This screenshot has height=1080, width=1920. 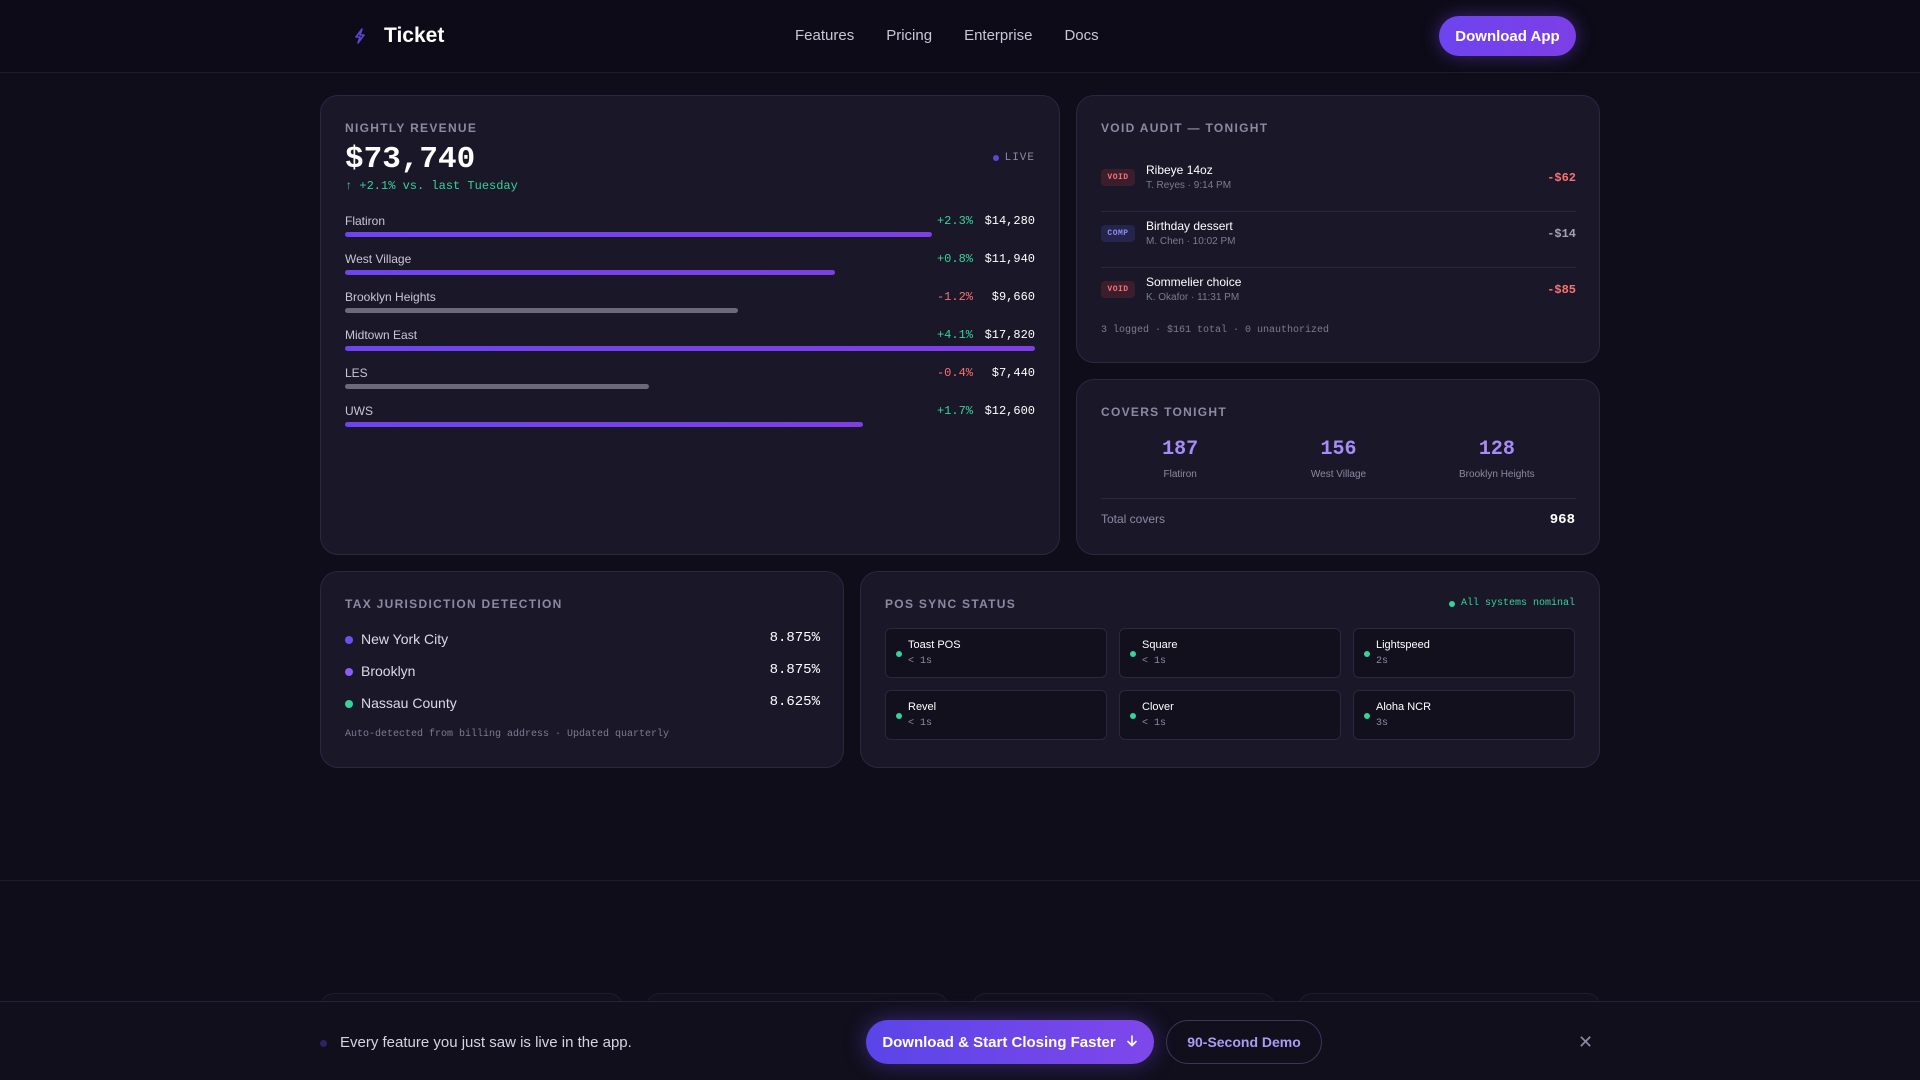 What do you see at coordinates (954, 335) in the screenshot?
I see `location-delta: +4.1%` at bounding box center [954, 335].